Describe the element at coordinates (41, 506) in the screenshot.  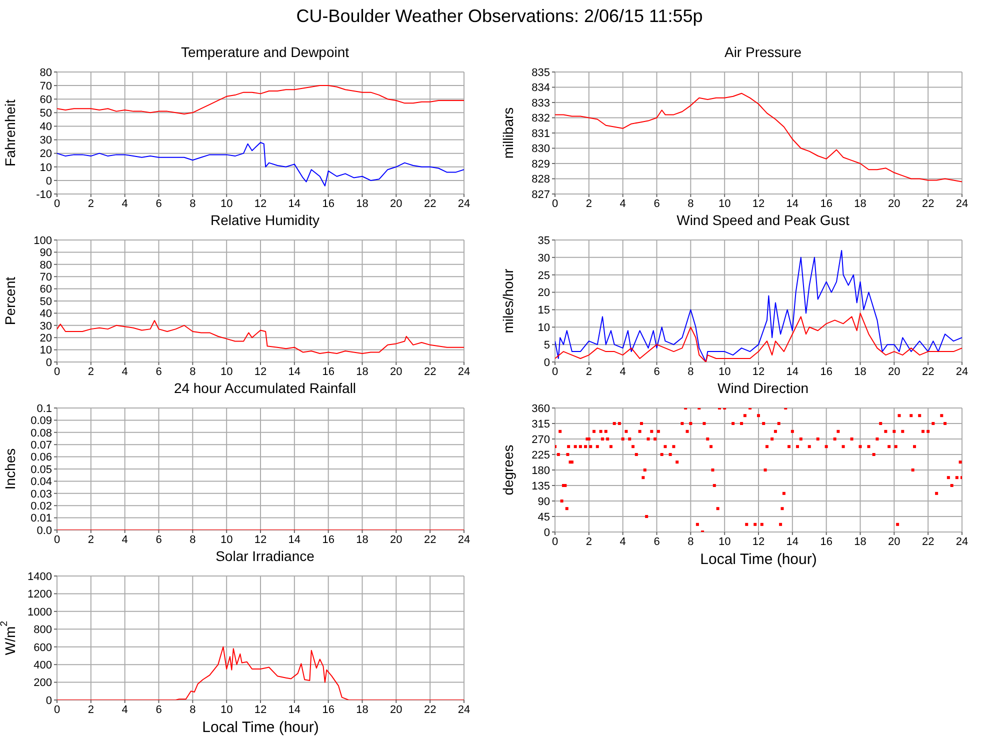
I see `y-tick-label: 0.02` at that location.